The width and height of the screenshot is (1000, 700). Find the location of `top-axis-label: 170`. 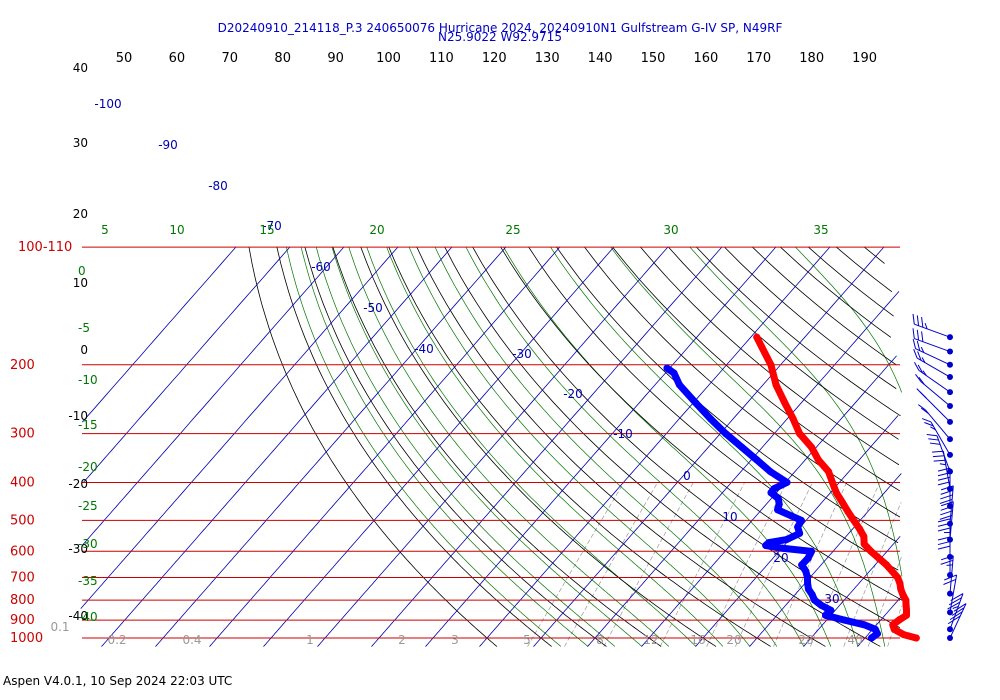

top-axis-label: 170 is located at coordinates (758, 58).